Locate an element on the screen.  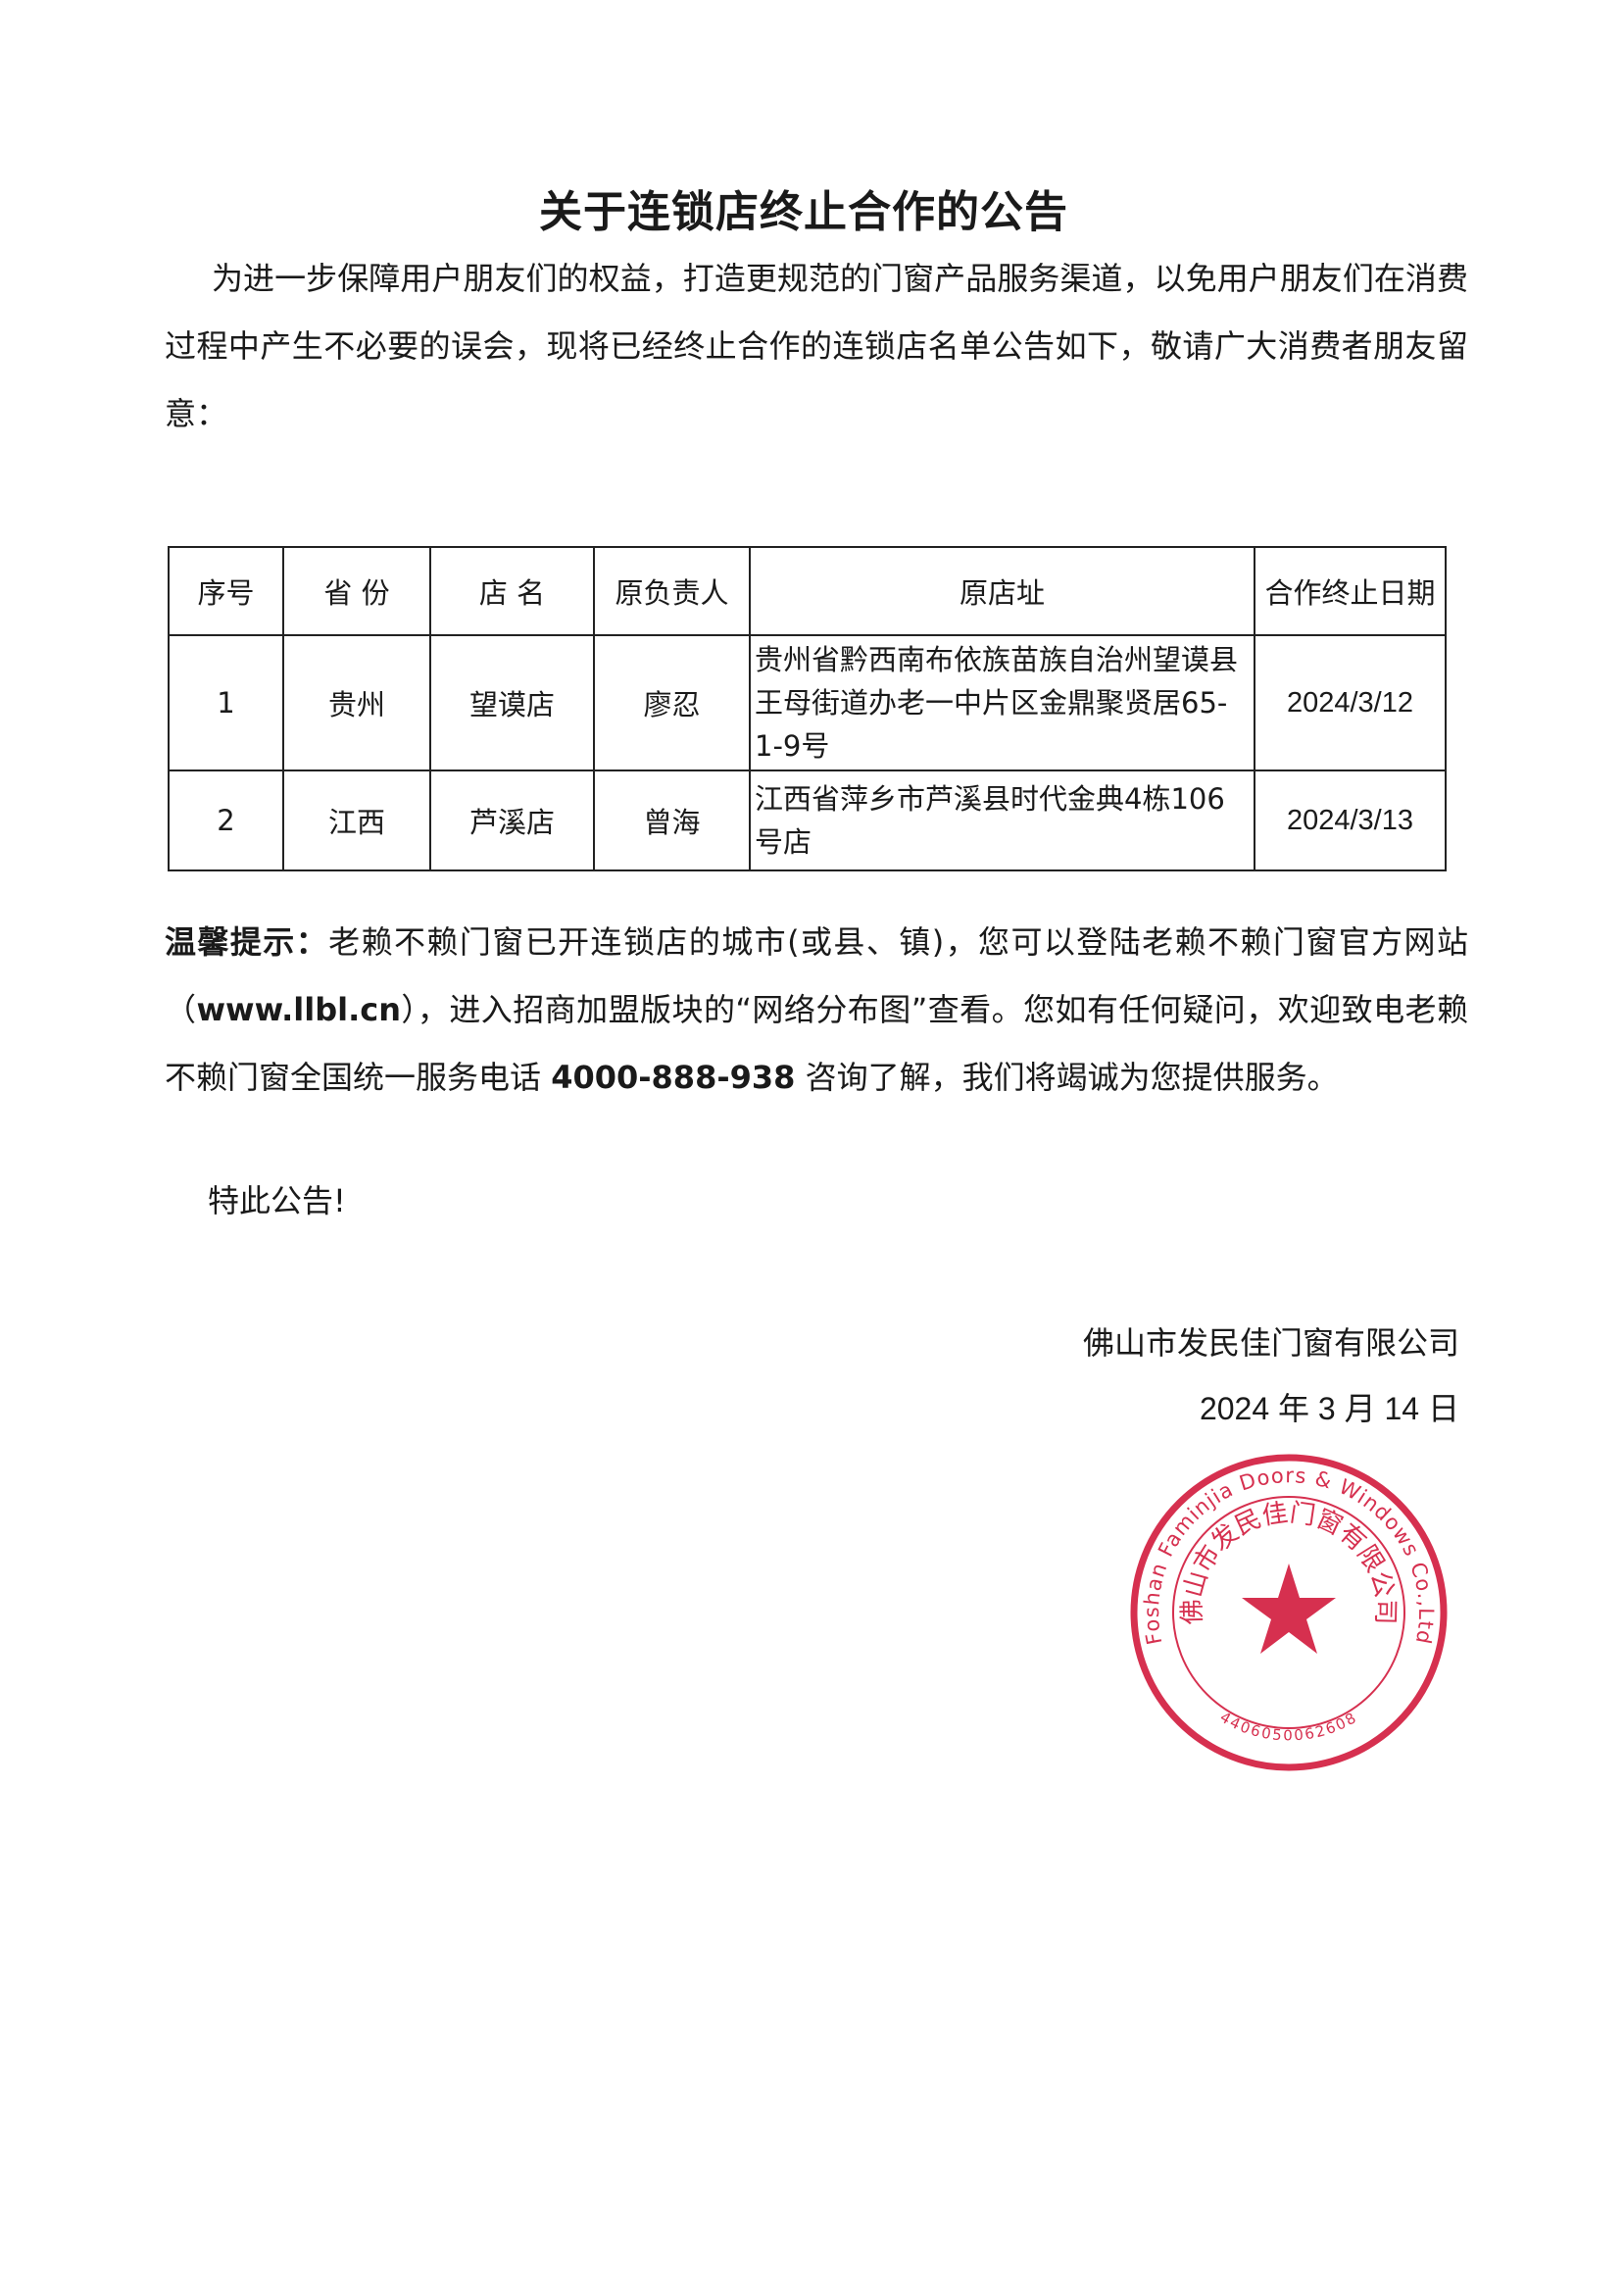
seal-number: 4406050062608 is located at coordinates (1288, 1727).